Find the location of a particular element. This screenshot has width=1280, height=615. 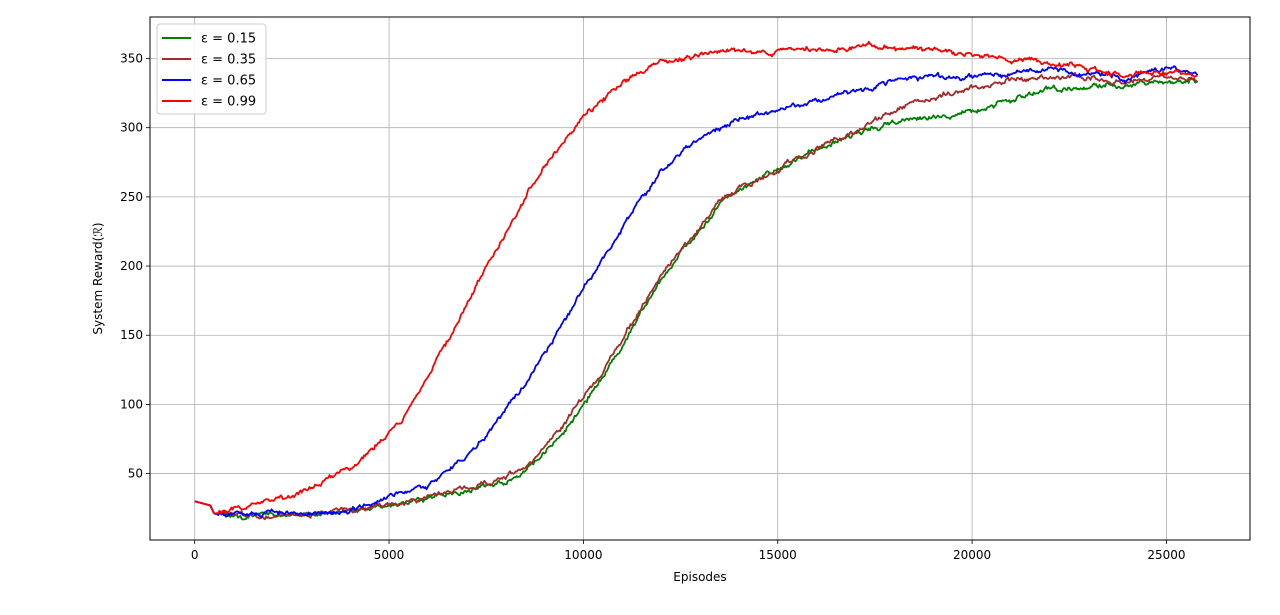

x-axis-label: Episodes is located at coordinates (699, 577).